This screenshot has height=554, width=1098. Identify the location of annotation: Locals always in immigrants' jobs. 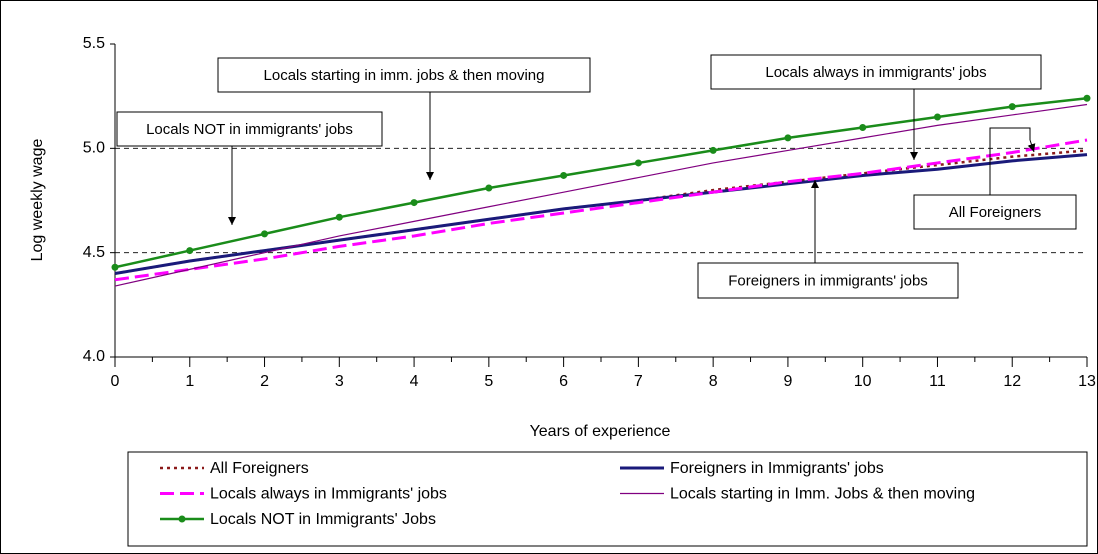
(875, 72).